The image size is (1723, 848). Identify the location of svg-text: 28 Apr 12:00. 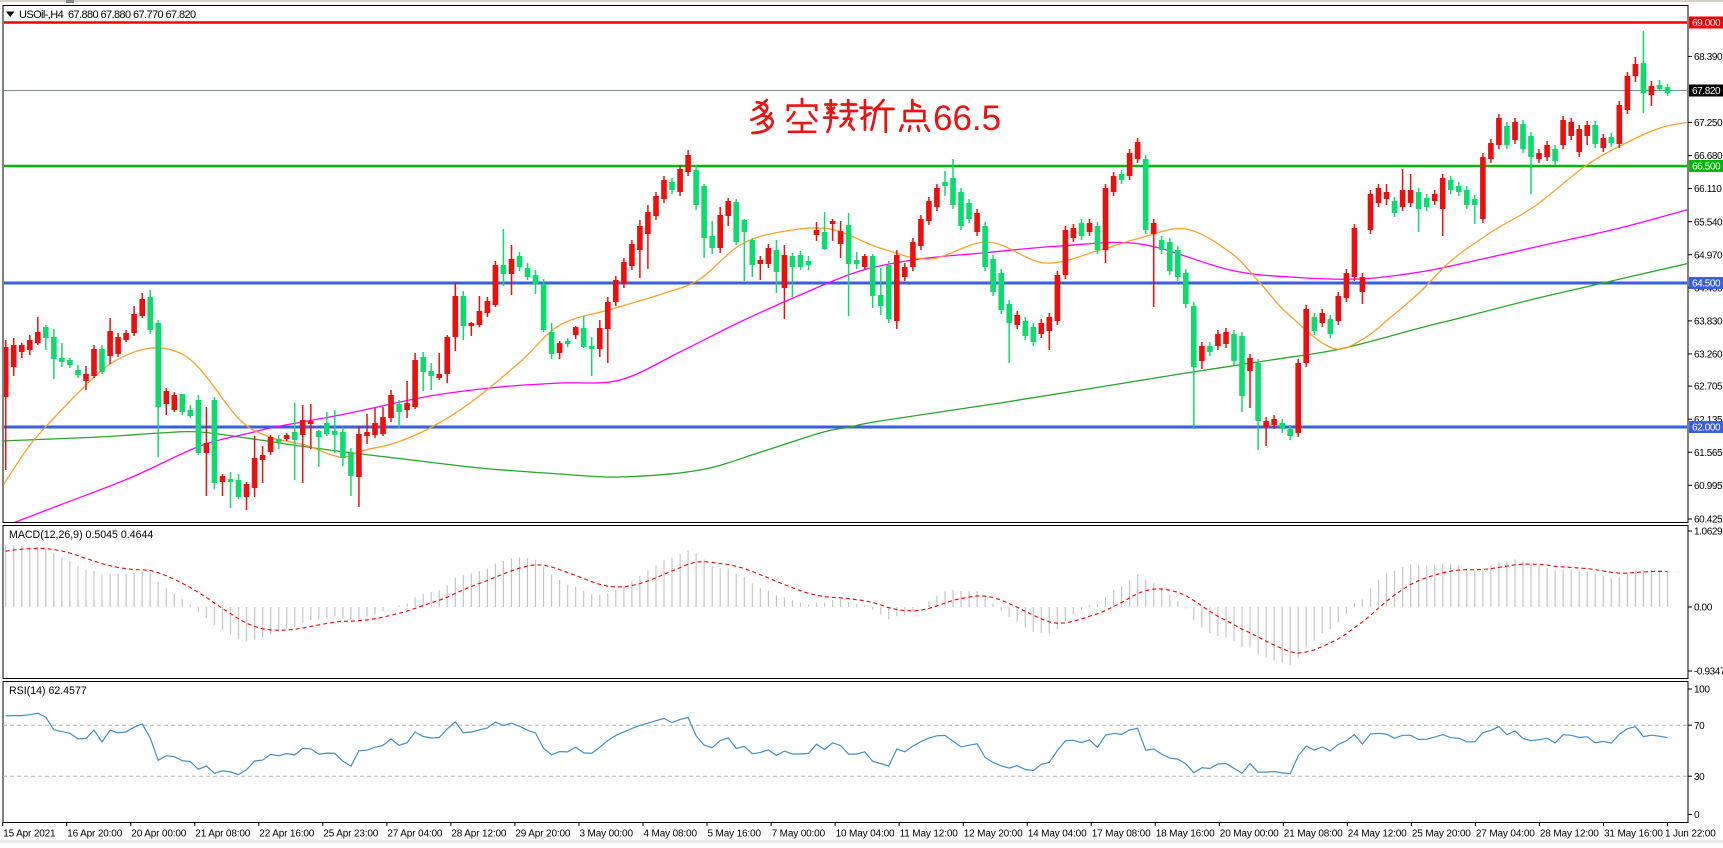
(479, 834).